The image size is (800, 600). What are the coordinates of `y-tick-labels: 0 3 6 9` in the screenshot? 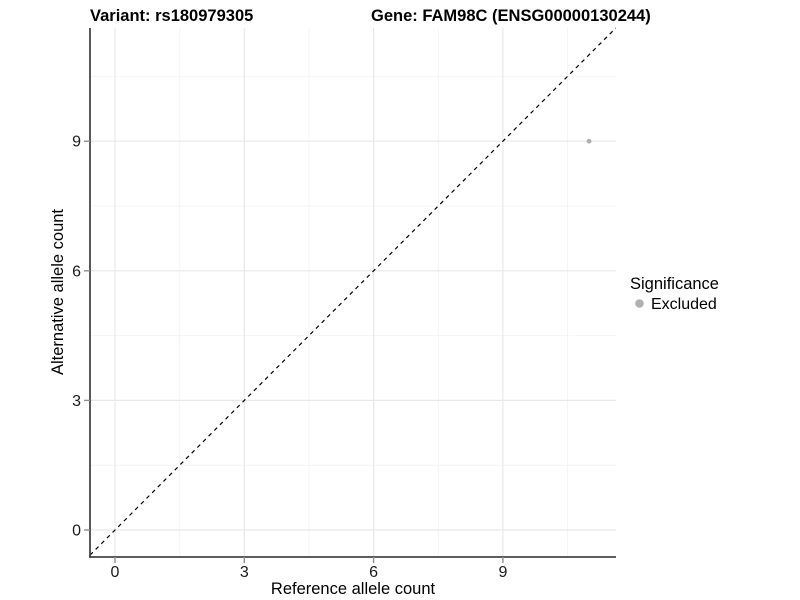 It's located at (76, 337).